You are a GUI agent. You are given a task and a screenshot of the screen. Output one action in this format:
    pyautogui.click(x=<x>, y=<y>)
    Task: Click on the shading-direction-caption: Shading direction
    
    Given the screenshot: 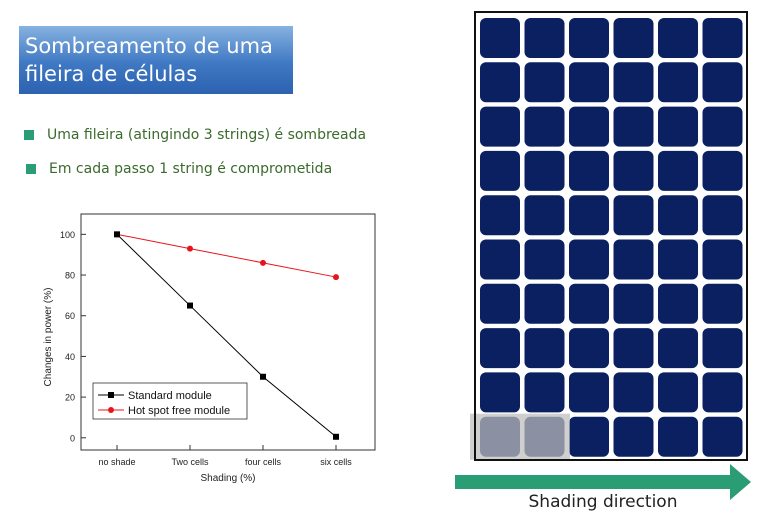 What is the action you would take?
    pyautogui.click(x=603, y=502)
    